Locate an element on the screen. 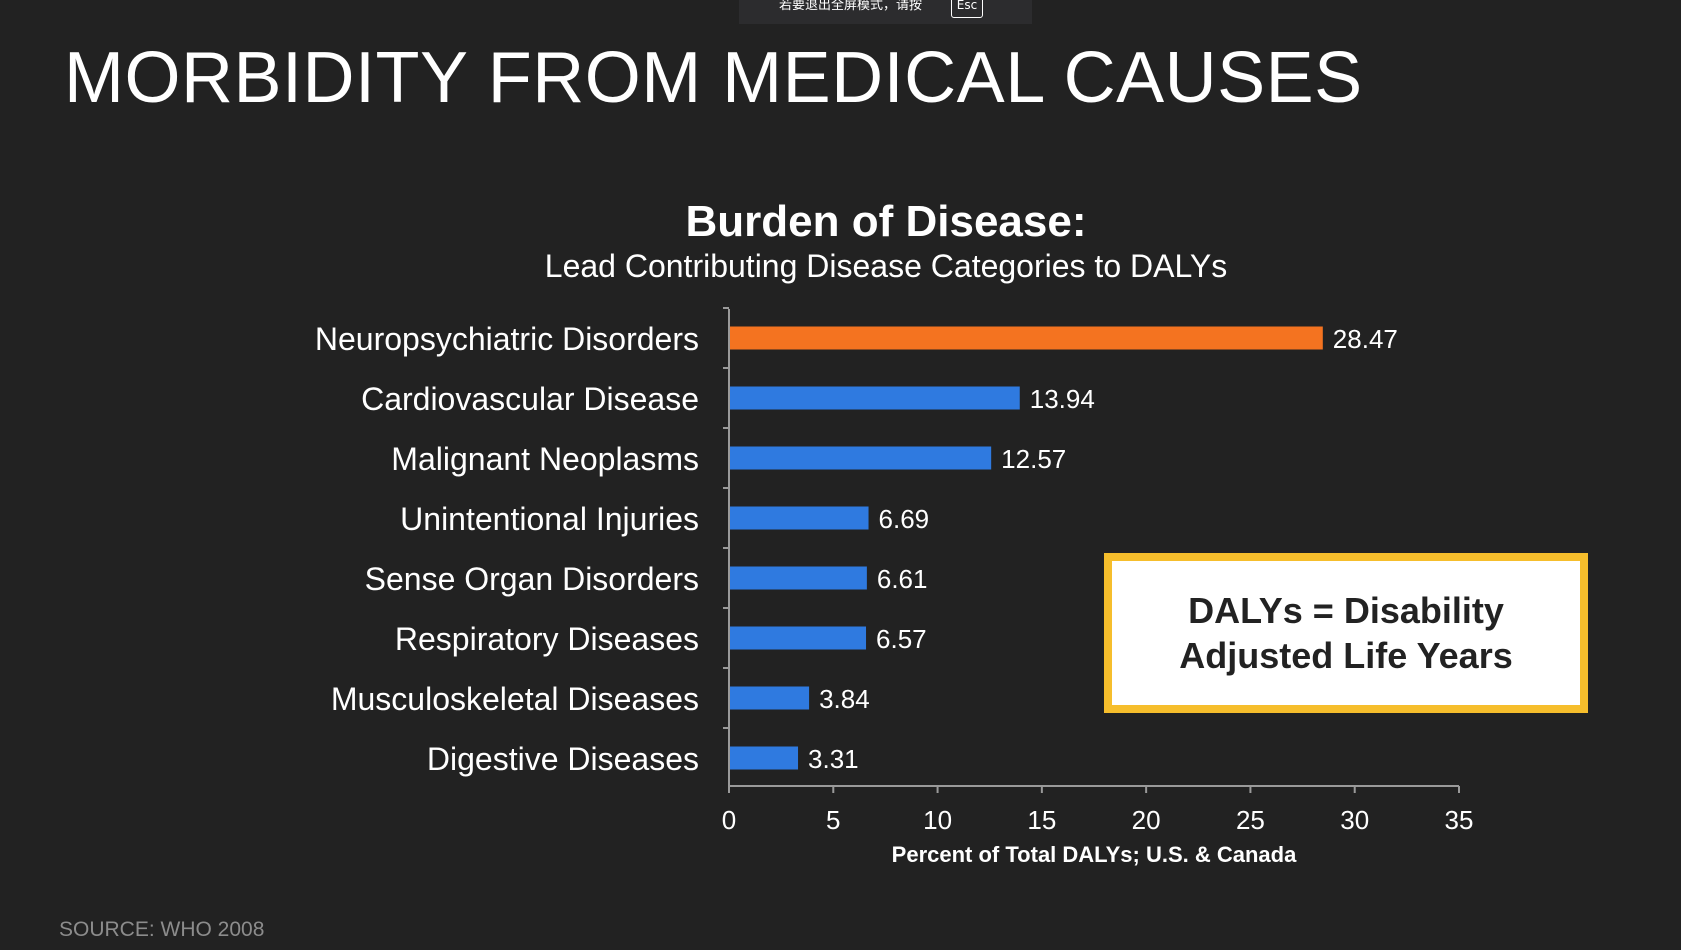 This screenshot has width=1681, height=950. category-label: Unintentional Injuries is located at coordinates (549, 519).